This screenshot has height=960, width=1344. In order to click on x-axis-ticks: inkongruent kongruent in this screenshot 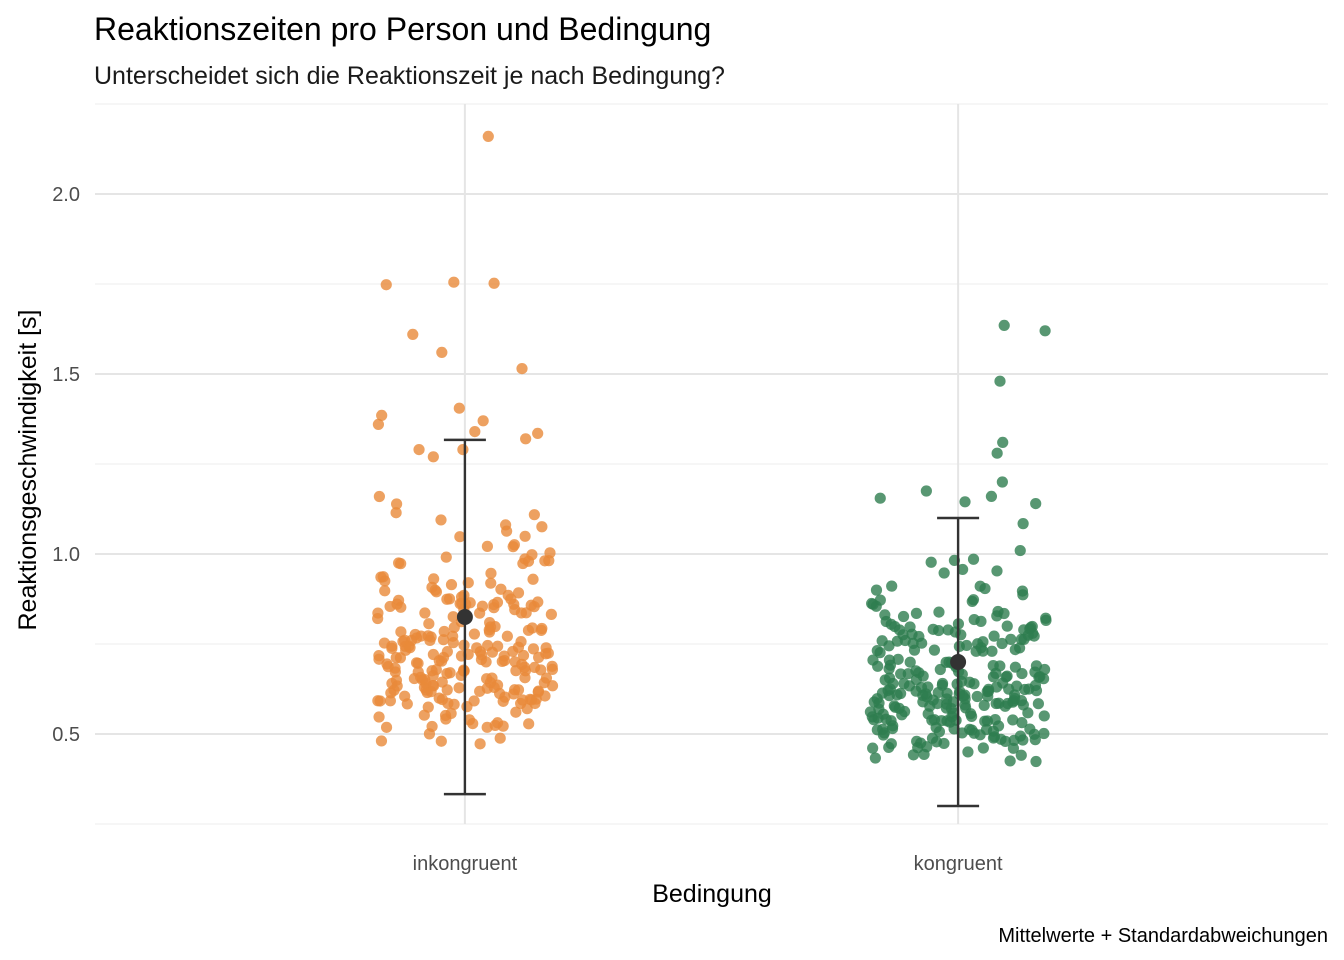, I will do `click(708, 864)`.